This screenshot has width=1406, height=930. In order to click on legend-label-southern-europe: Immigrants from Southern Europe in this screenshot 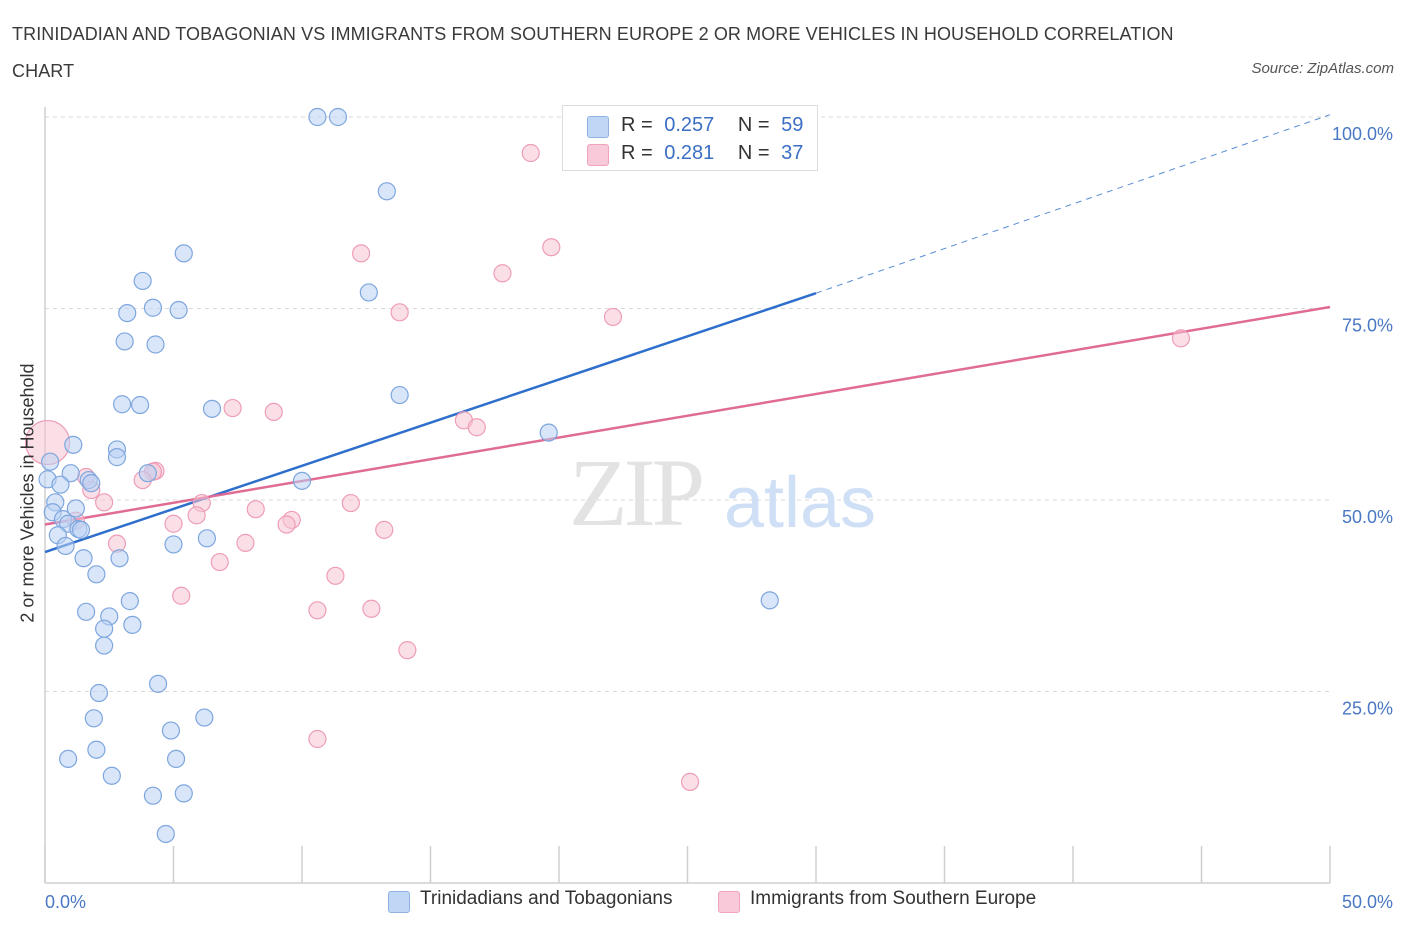, I will do `click(893, 898)`.